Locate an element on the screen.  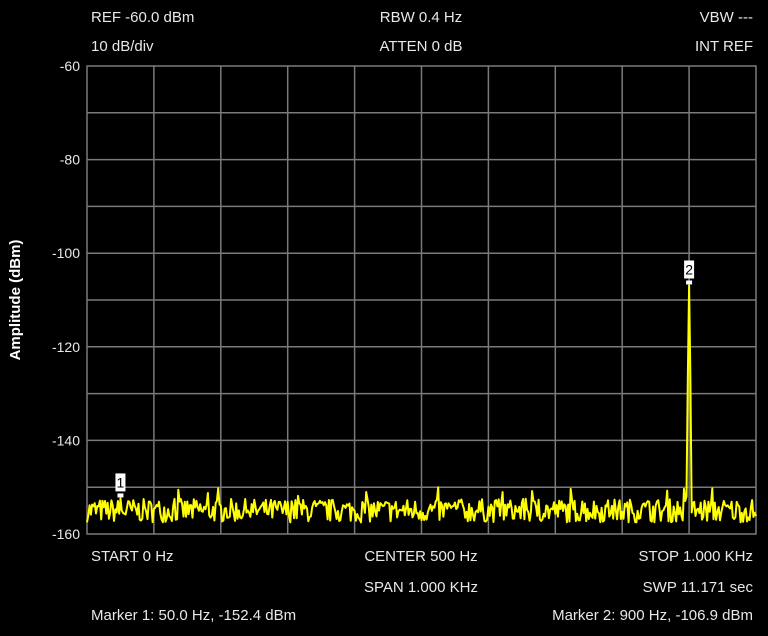
span-label: SPAN 1.000 KHz is located at coordinates (421, 587).